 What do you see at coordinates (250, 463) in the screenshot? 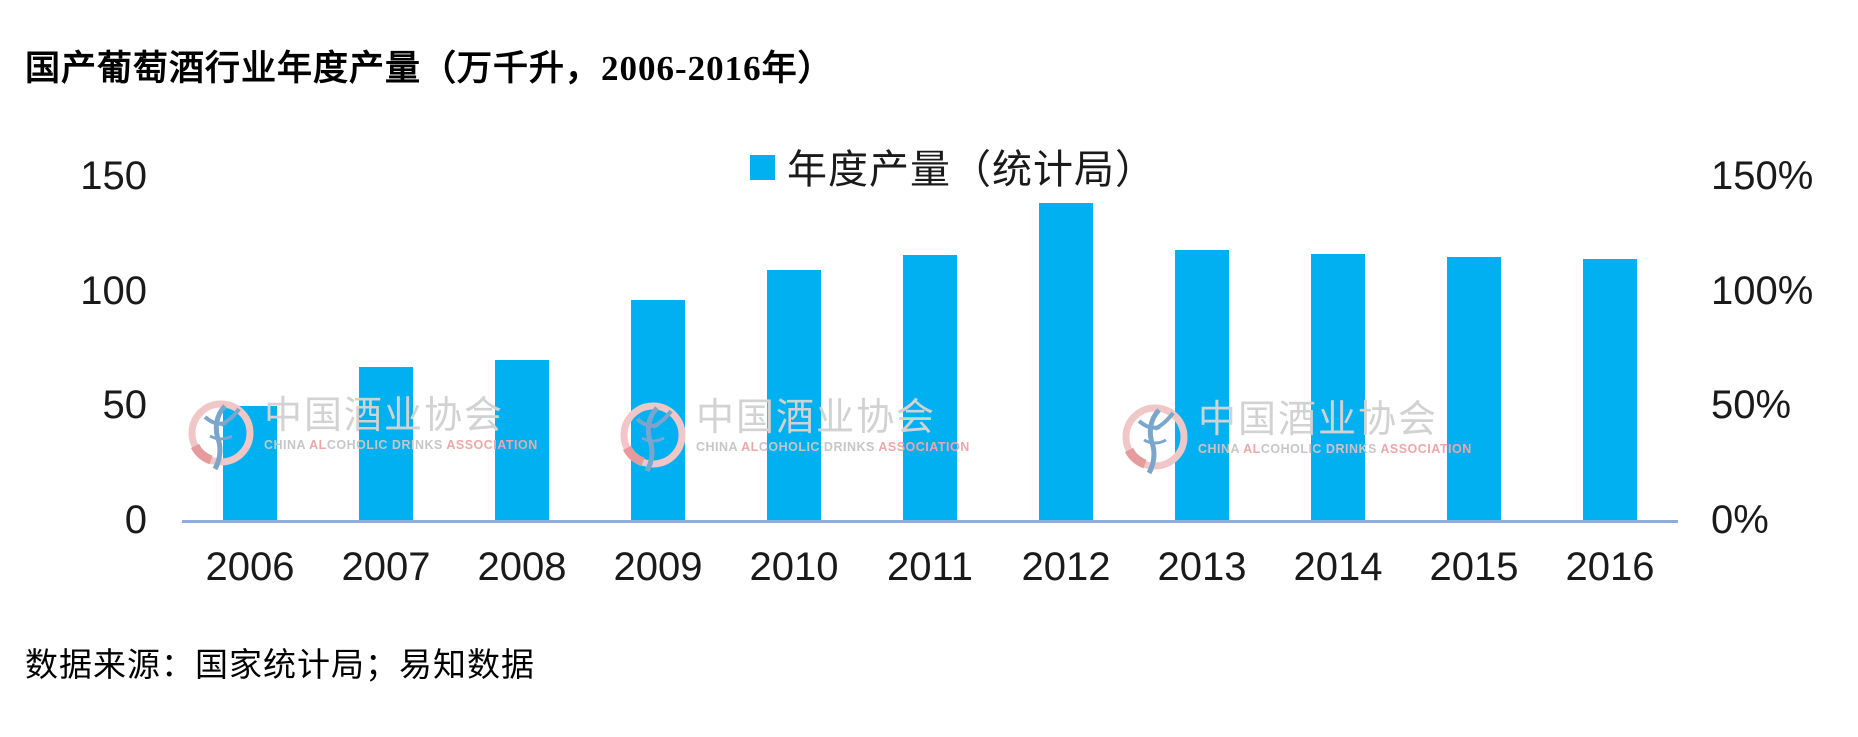
I see `bar-2006` at bounding box center [250, 463].